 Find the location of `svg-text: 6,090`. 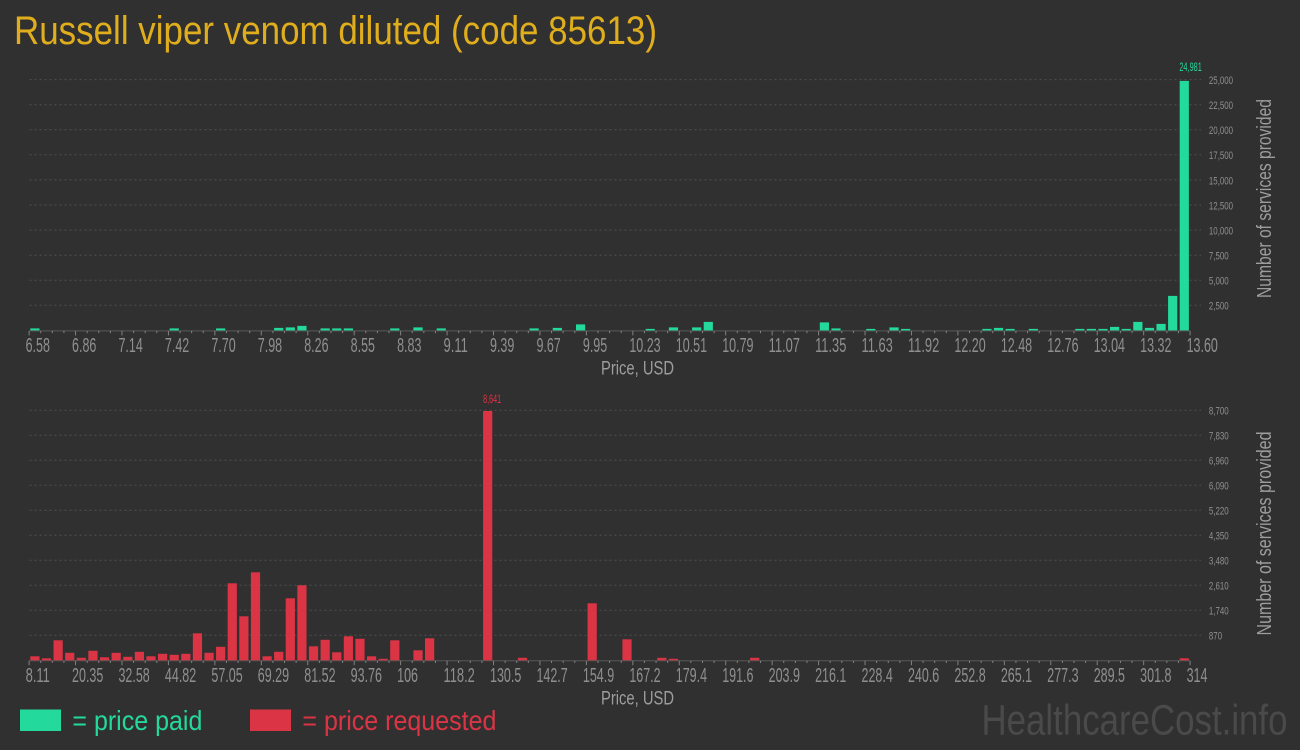

svg-text: 6,090 is located at coordinates (1219, 487).